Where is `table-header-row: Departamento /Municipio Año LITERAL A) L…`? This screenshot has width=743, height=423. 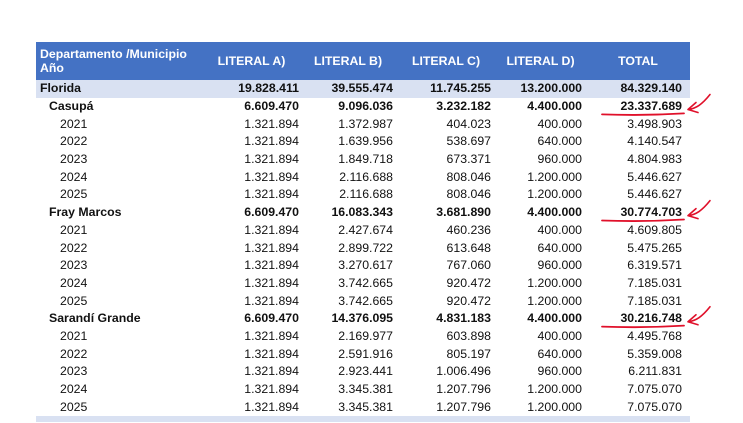
table-header-row: Departamento /Municipio Año LITERAL A) L… is located at coordinates (363, 61).